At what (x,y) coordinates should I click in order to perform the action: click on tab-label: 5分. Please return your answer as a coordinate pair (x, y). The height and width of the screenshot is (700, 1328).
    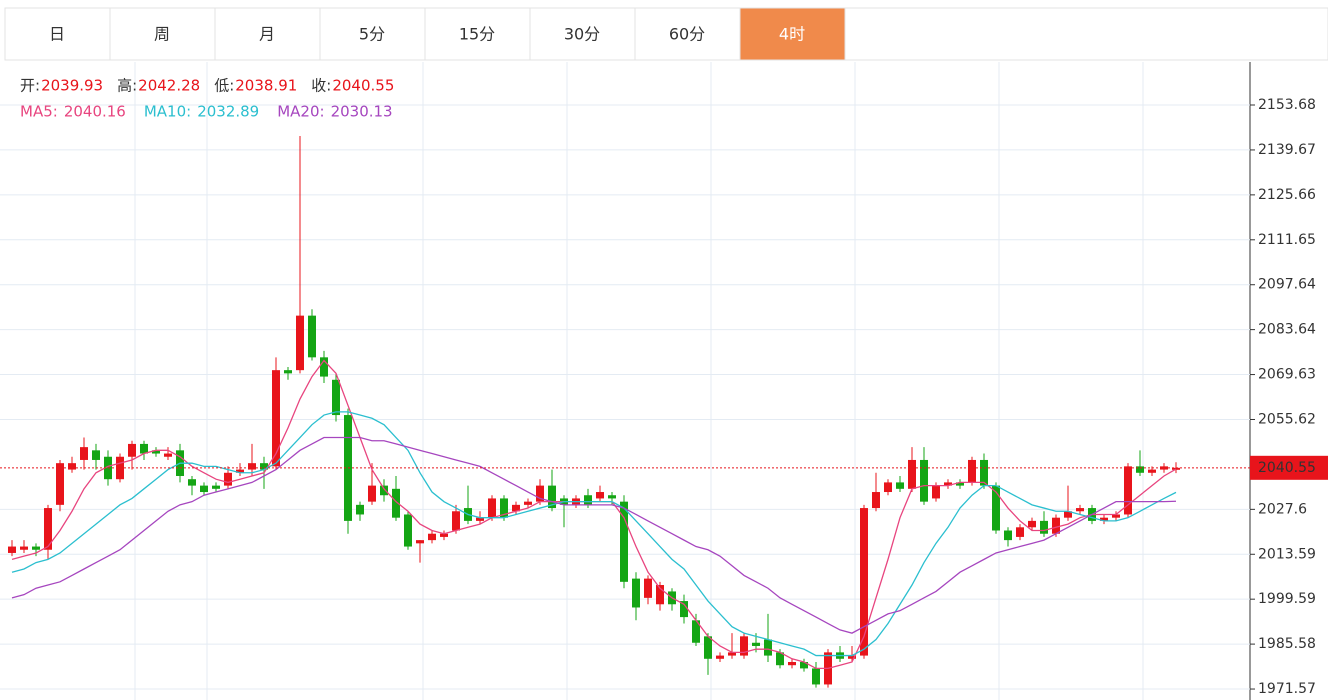
    Looking at the image, I should click on (372, 34).